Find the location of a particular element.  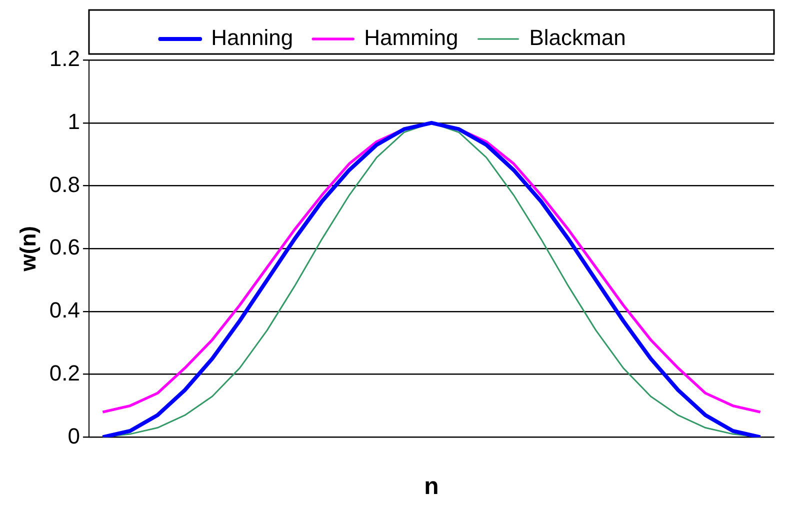

y-tick-label: 0 is located at coordinates (74, 435).